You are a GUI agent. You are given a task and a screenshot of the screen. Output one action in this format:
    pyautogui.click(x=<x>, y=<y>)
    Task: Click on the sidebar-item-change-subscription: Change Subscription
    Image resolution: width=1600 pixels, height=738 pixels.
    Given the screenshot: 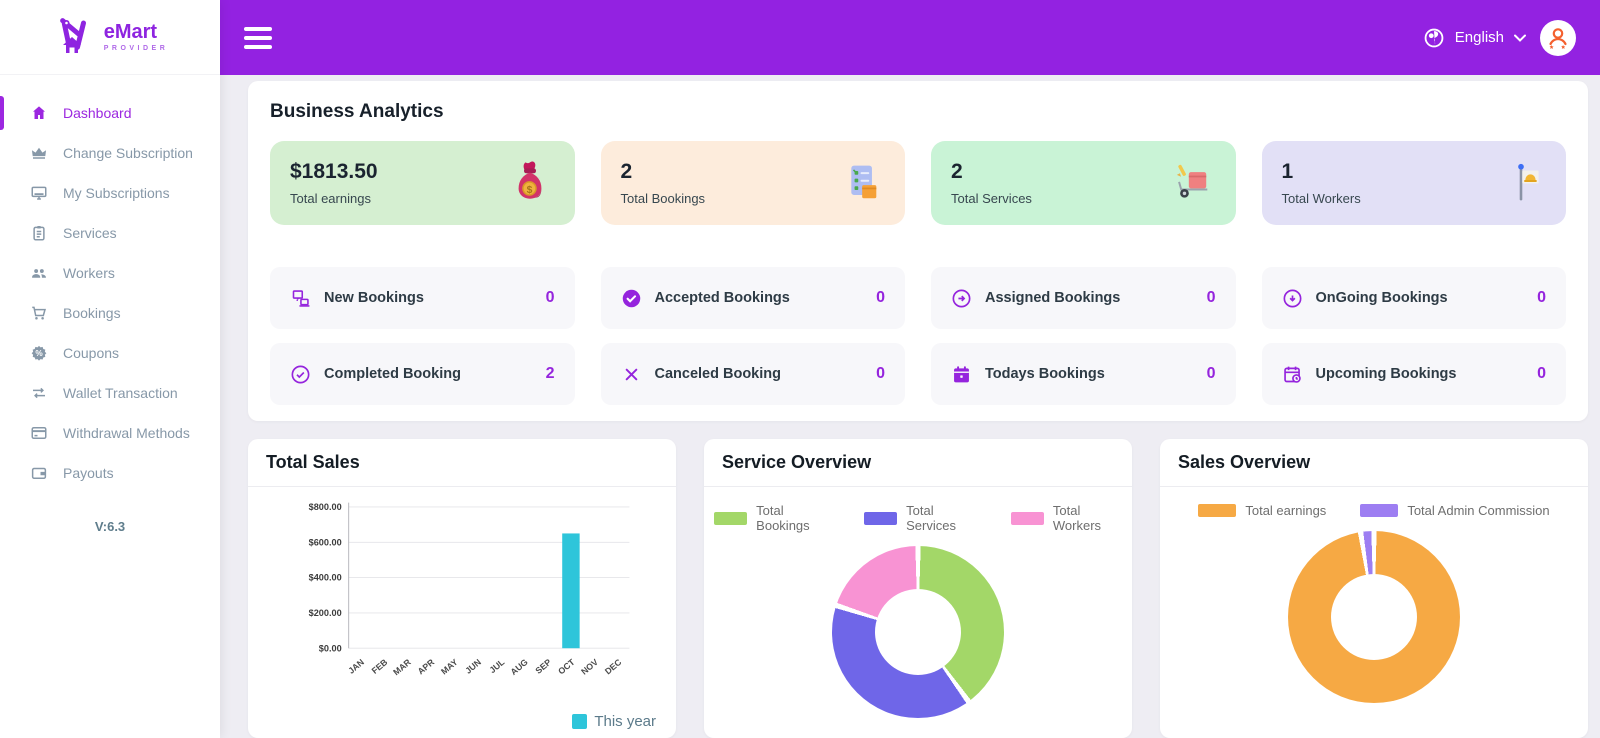 What is the action you would take?
    pyautogui.click(x=110, y=153)
    